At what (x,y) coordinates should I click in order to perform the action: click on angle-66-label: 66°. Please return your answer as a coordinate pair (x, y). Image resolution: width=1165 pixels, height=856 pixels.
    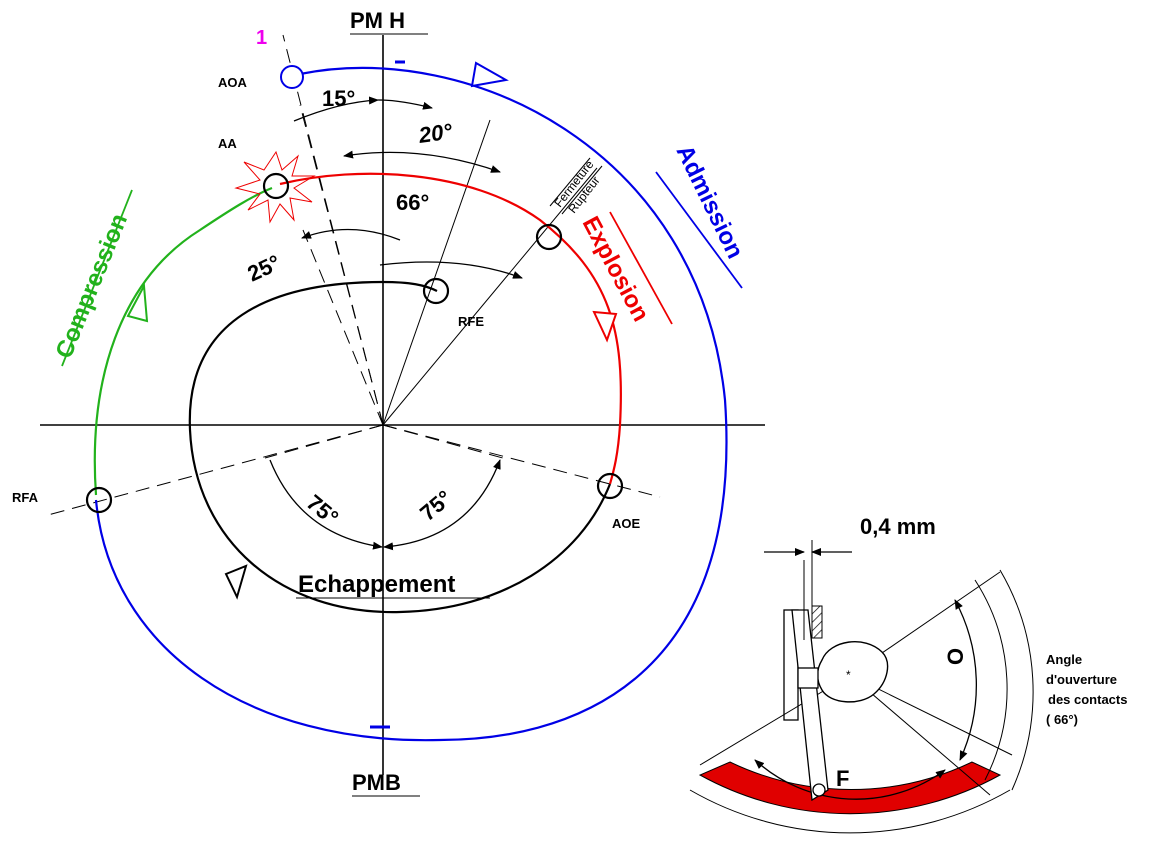
    Looking at the image, I should click on (412, 202).